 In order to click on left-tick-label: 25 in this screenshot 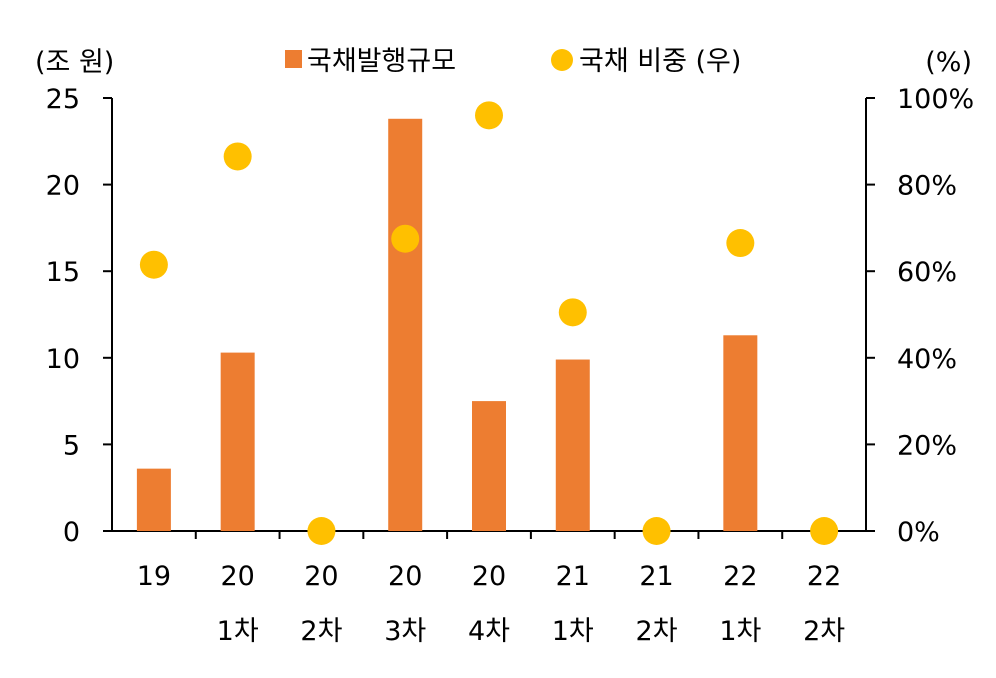, I will do `click(63, 99)`.